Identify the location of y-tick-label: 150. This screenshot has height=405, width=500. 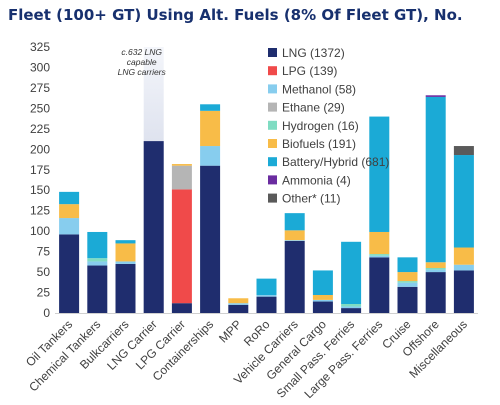
(40, 190).